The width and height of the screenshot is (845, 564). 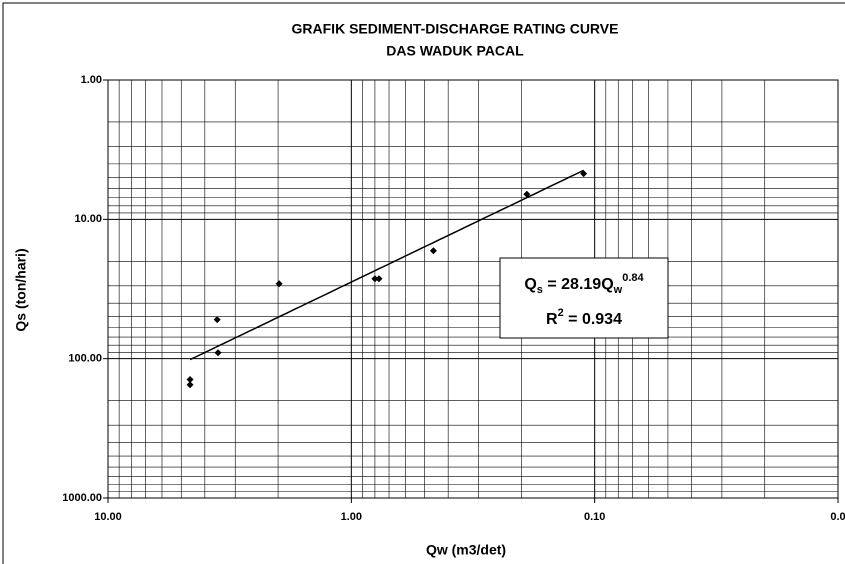 I want to click on equation-text: R2 = 0.934, so click(x=584, y=317).